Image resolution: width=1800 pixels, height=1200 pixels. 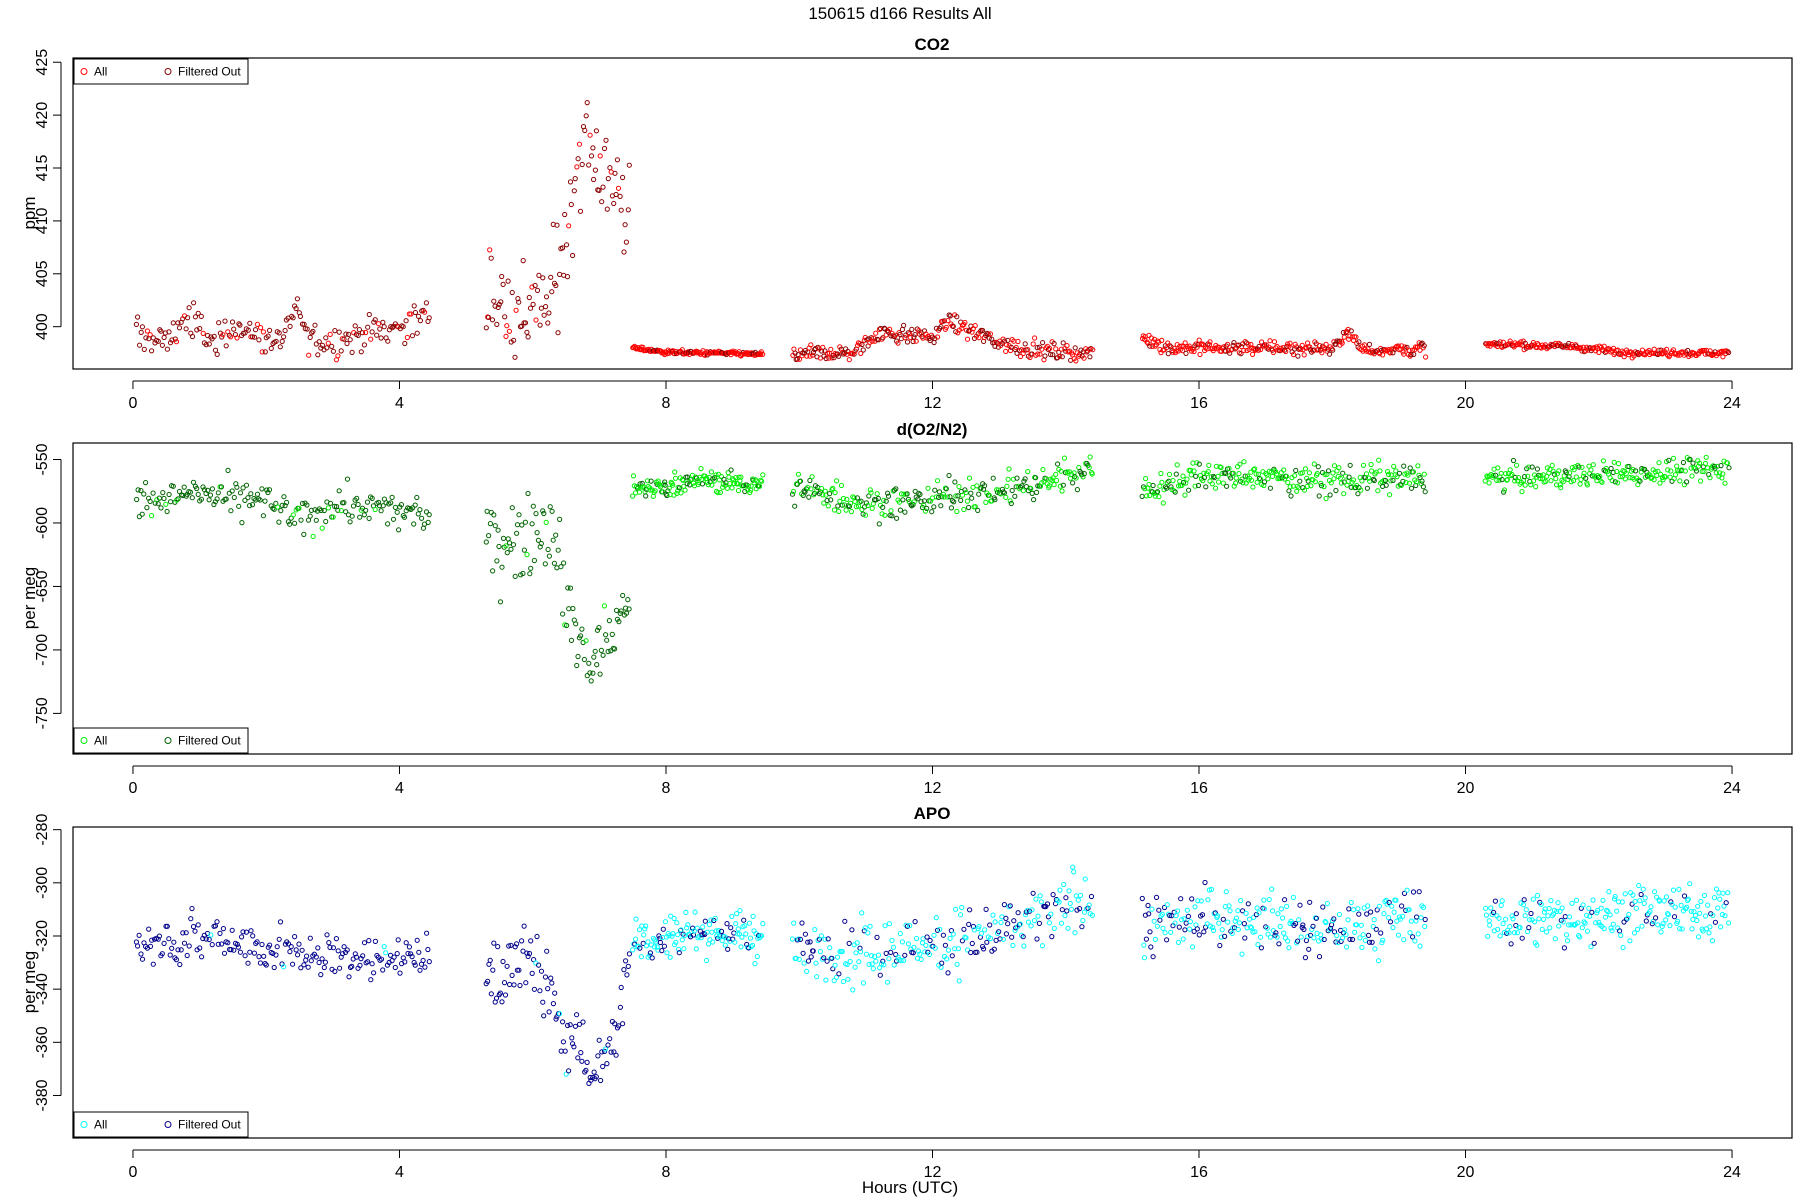 What do you see at coordinates (133, 403) in the screenshot?
I see `co2-x-tick-label-0: 0` at bounding box center [133, 403].